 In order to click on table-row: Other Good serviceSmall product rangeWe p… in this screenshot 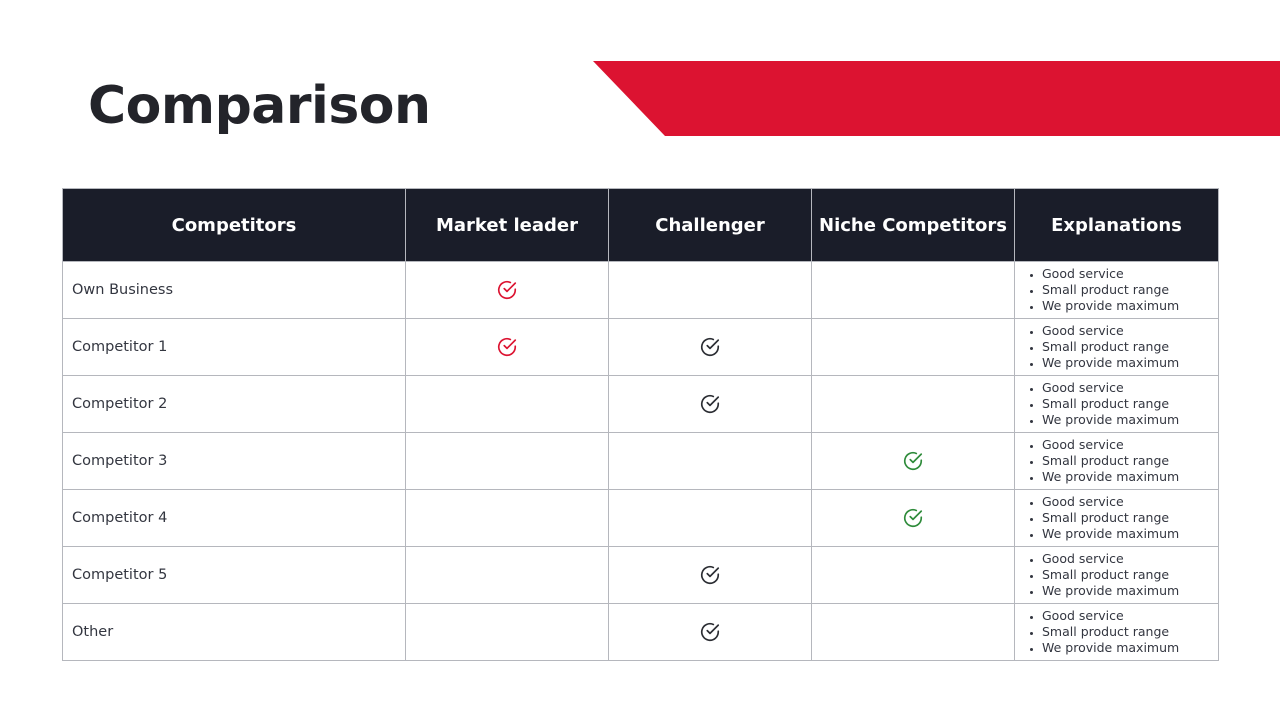, I will do `click(640, 632)`.